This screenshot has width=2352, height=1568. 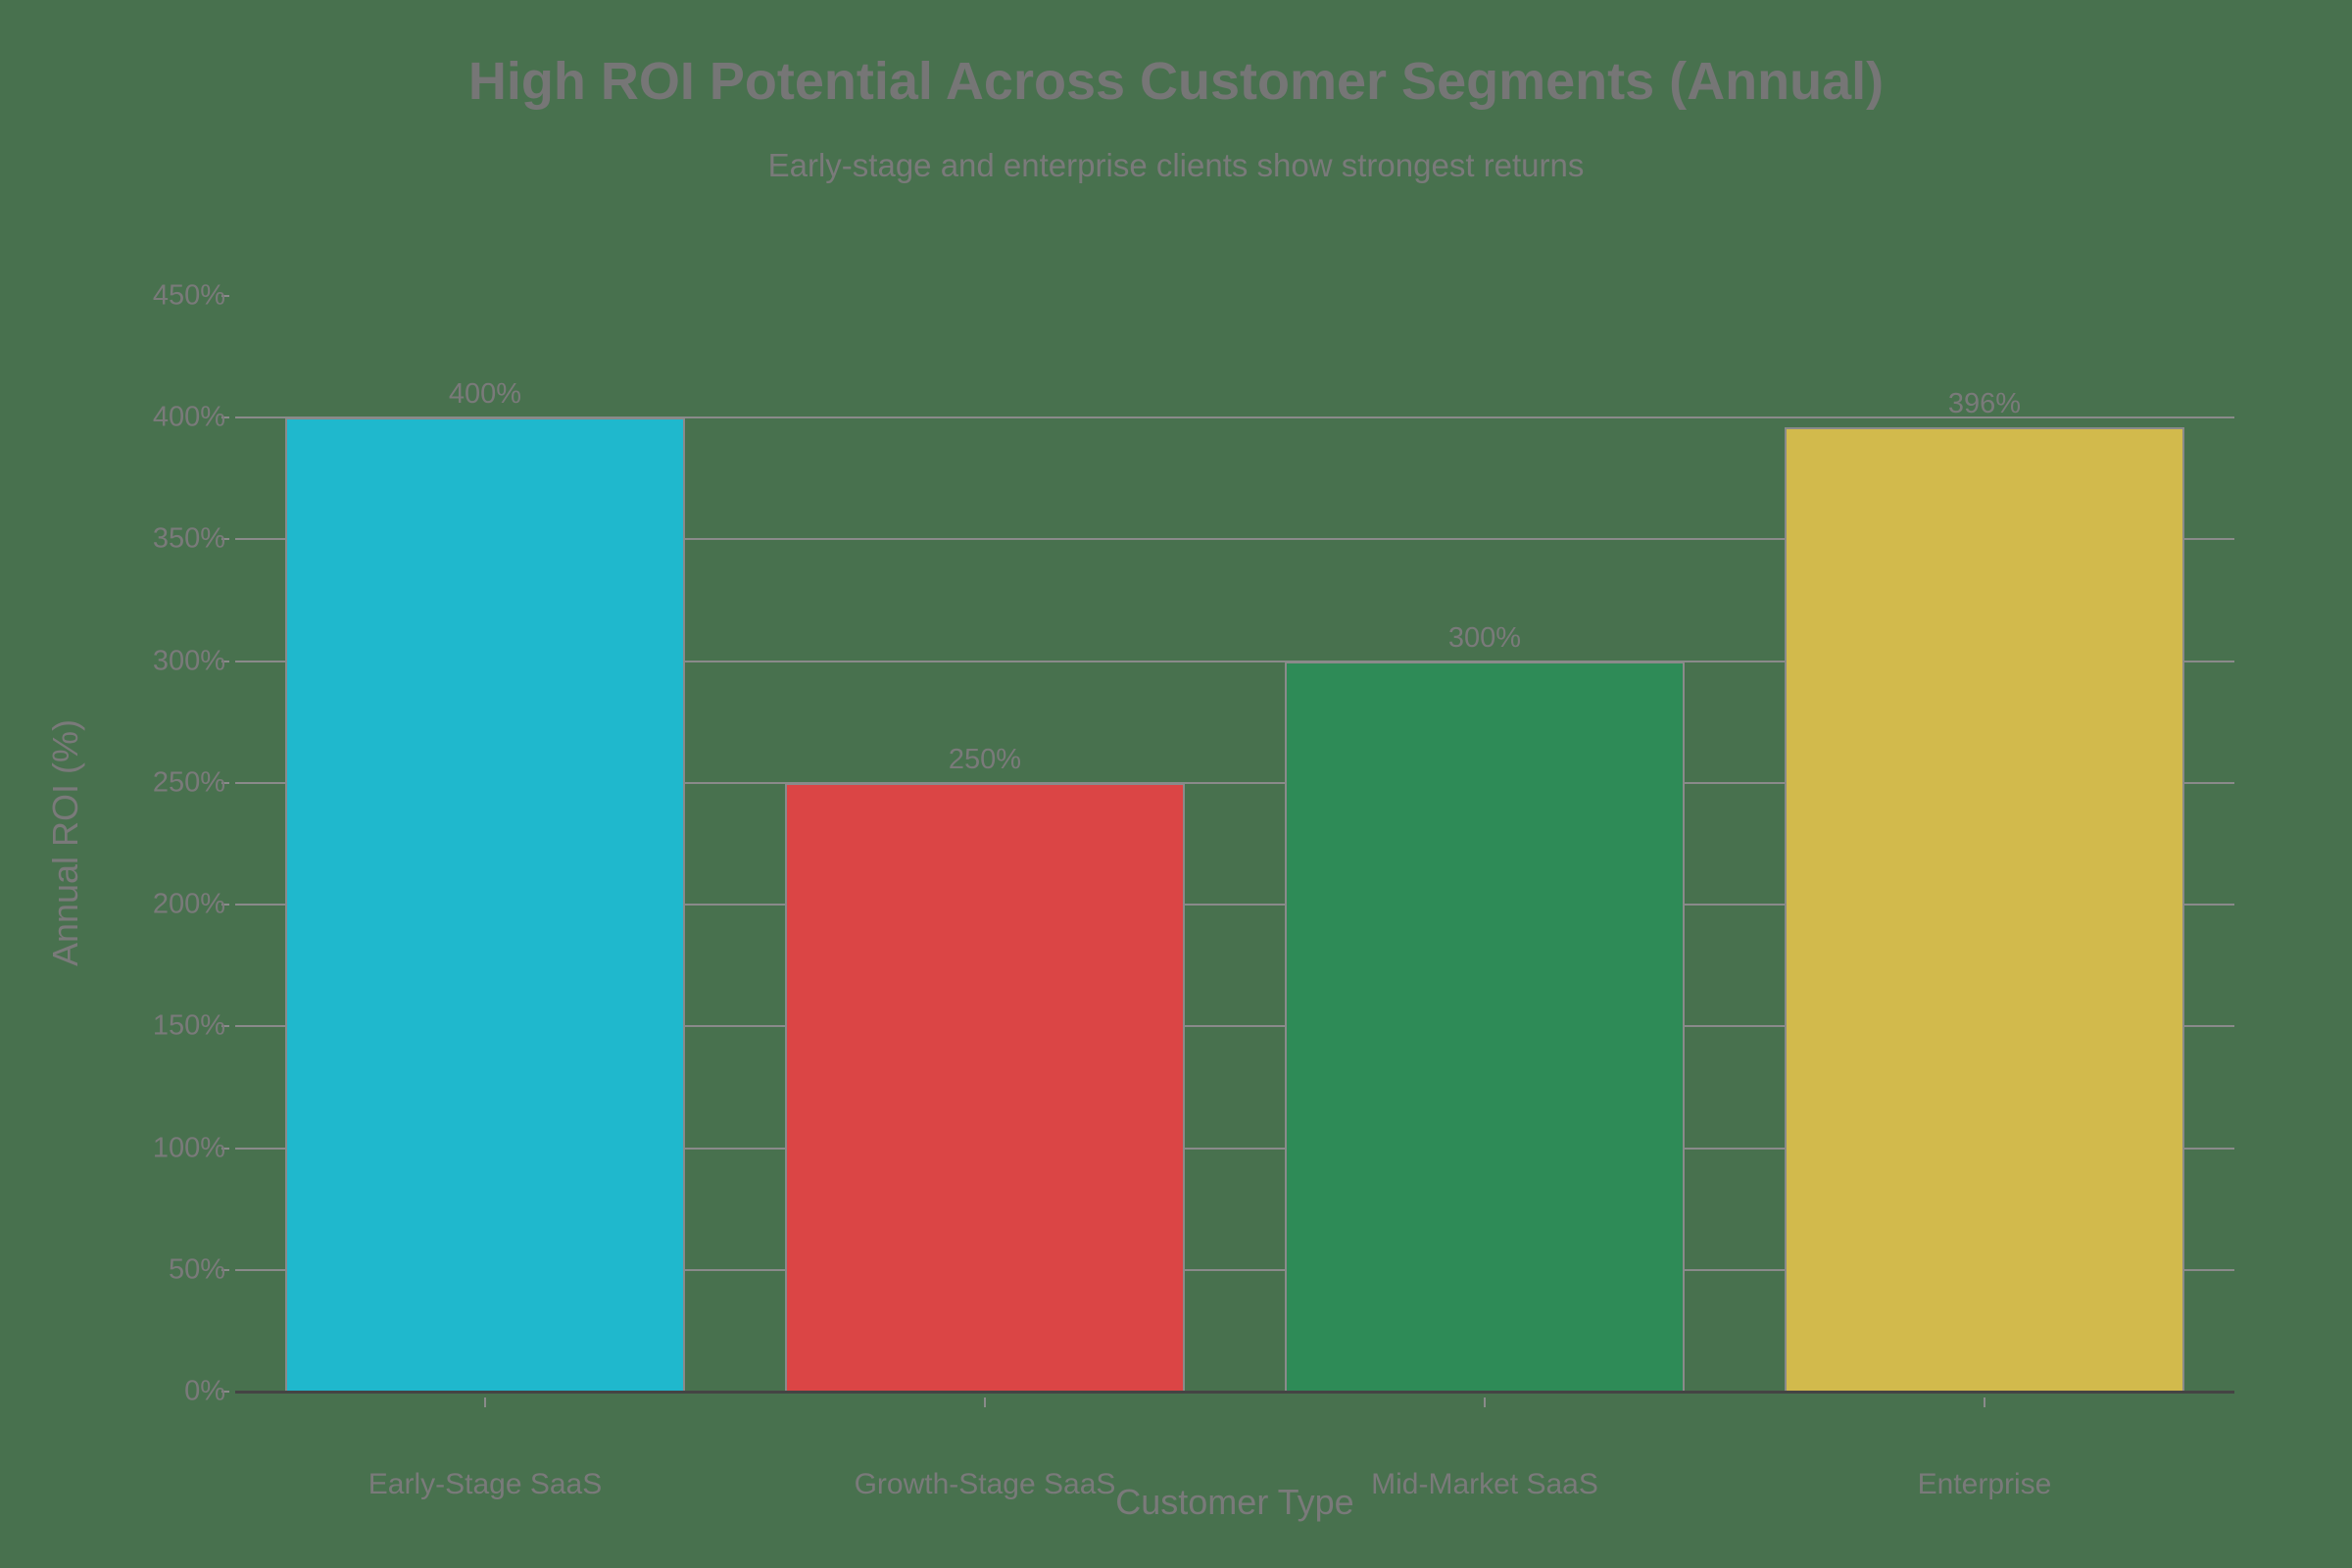 I want to click on y-tick-label: 350%, so click(x=188, y=538).